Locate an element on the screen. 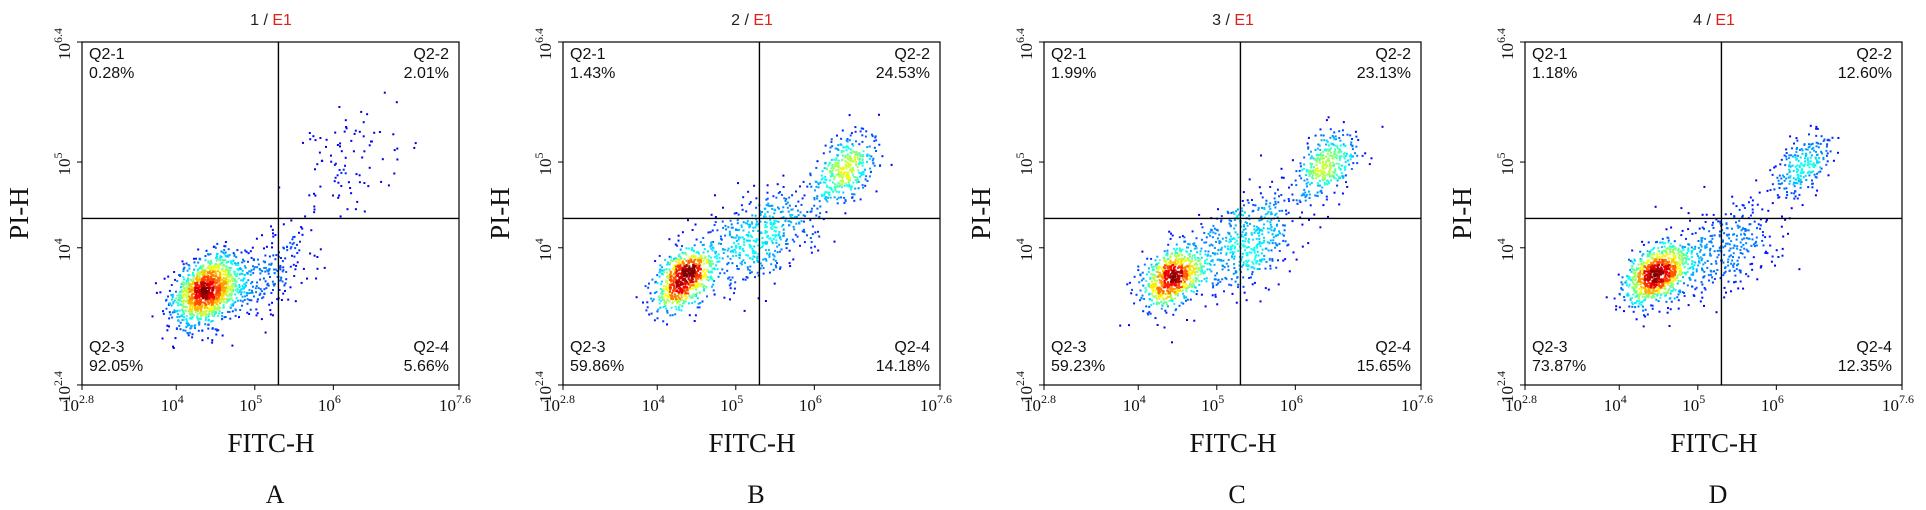 The height and width of the screenshot is (510, 1926). quadrant-label-q2-2: Q2-22.01% is located at coordinates (426, 64).